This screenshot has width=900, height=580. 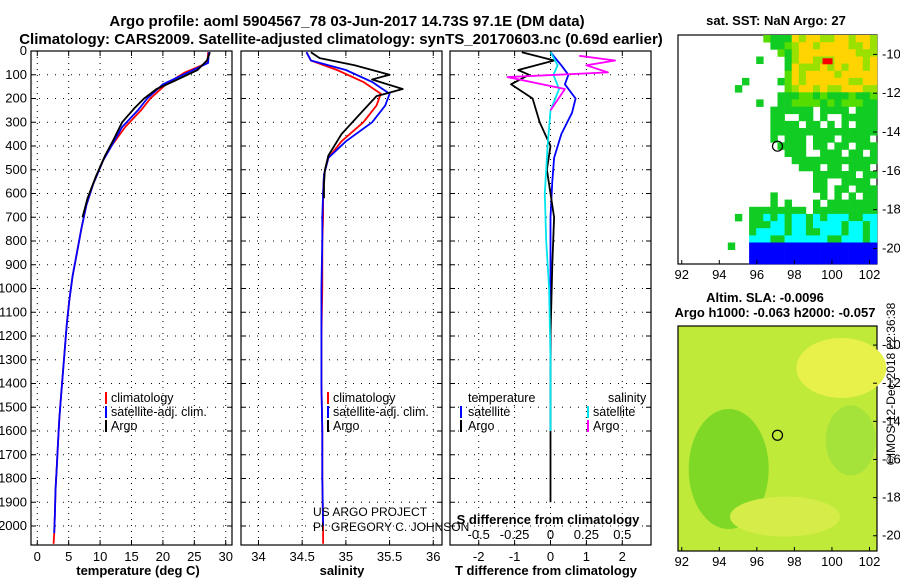 I want to click on imos-stamp: ©IMOS 12-Dec-2018 22:36:38, so click(x=891, y=383).